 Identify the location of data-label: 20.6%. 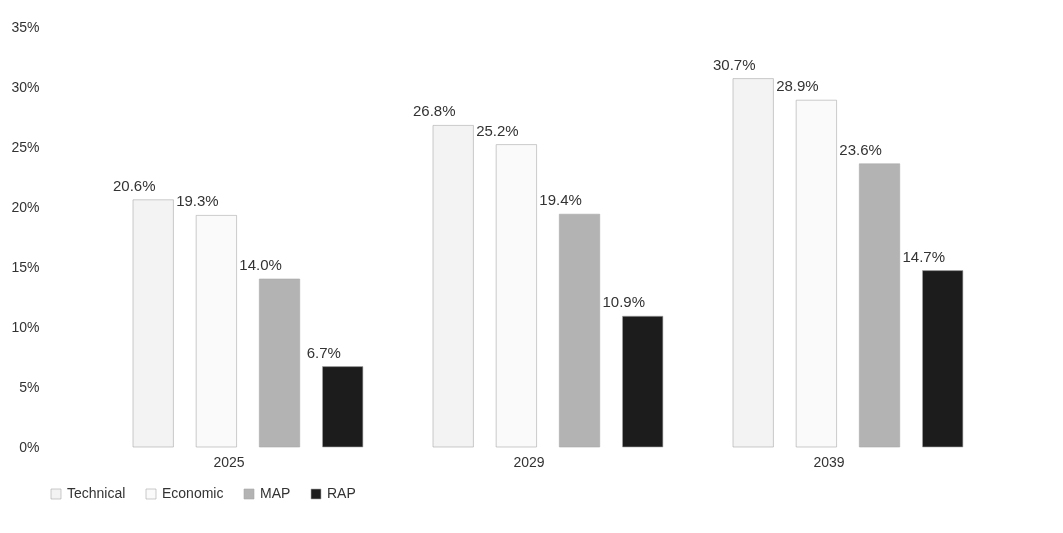
(134, 185).